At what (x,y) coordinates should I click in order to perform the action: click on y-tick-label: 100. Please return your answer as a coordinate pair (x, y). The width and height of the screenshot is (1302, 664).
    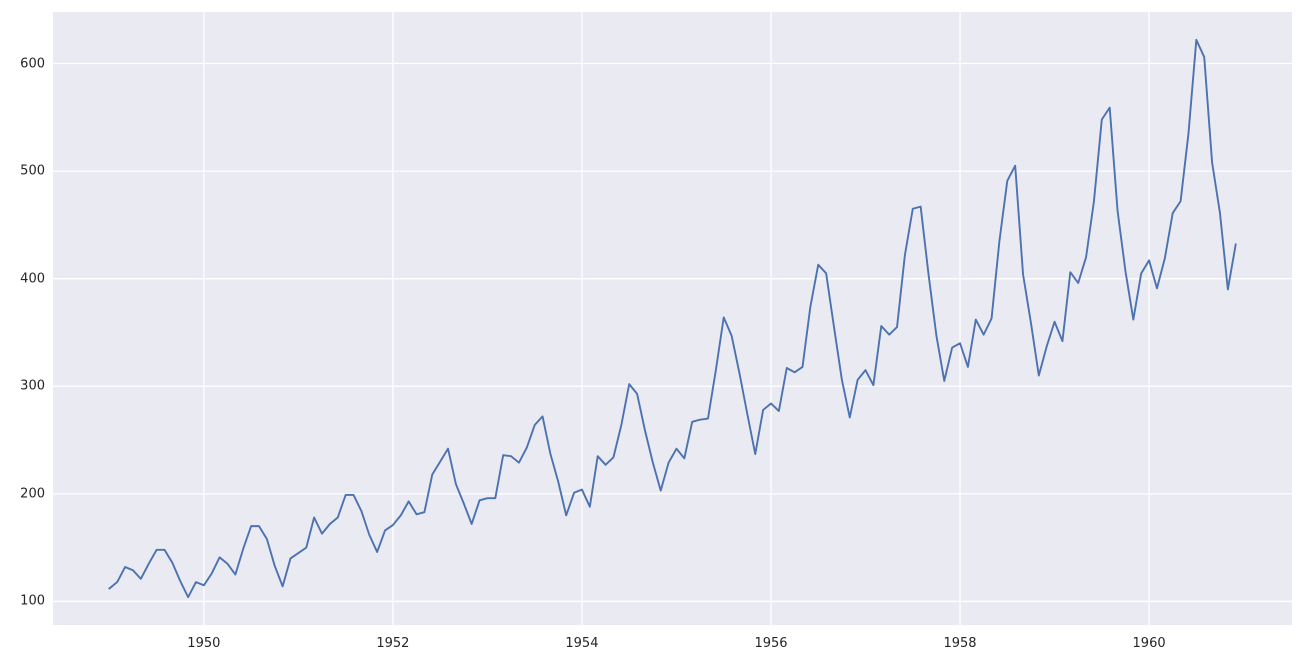
    Looking at the image, I should click on (32, 601).